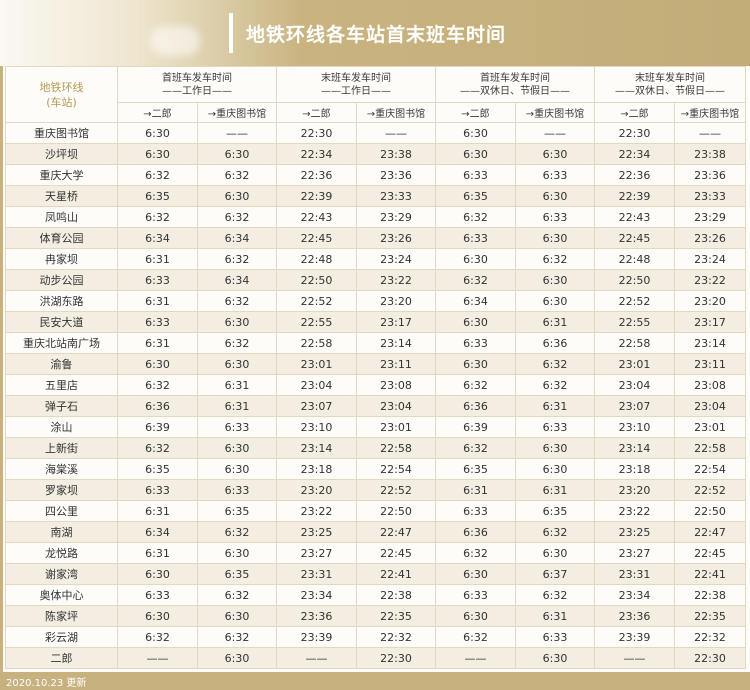 The height and width of the screenshot is (690, 750). I want to click on time-cell: 23:10, so click(316, 427).